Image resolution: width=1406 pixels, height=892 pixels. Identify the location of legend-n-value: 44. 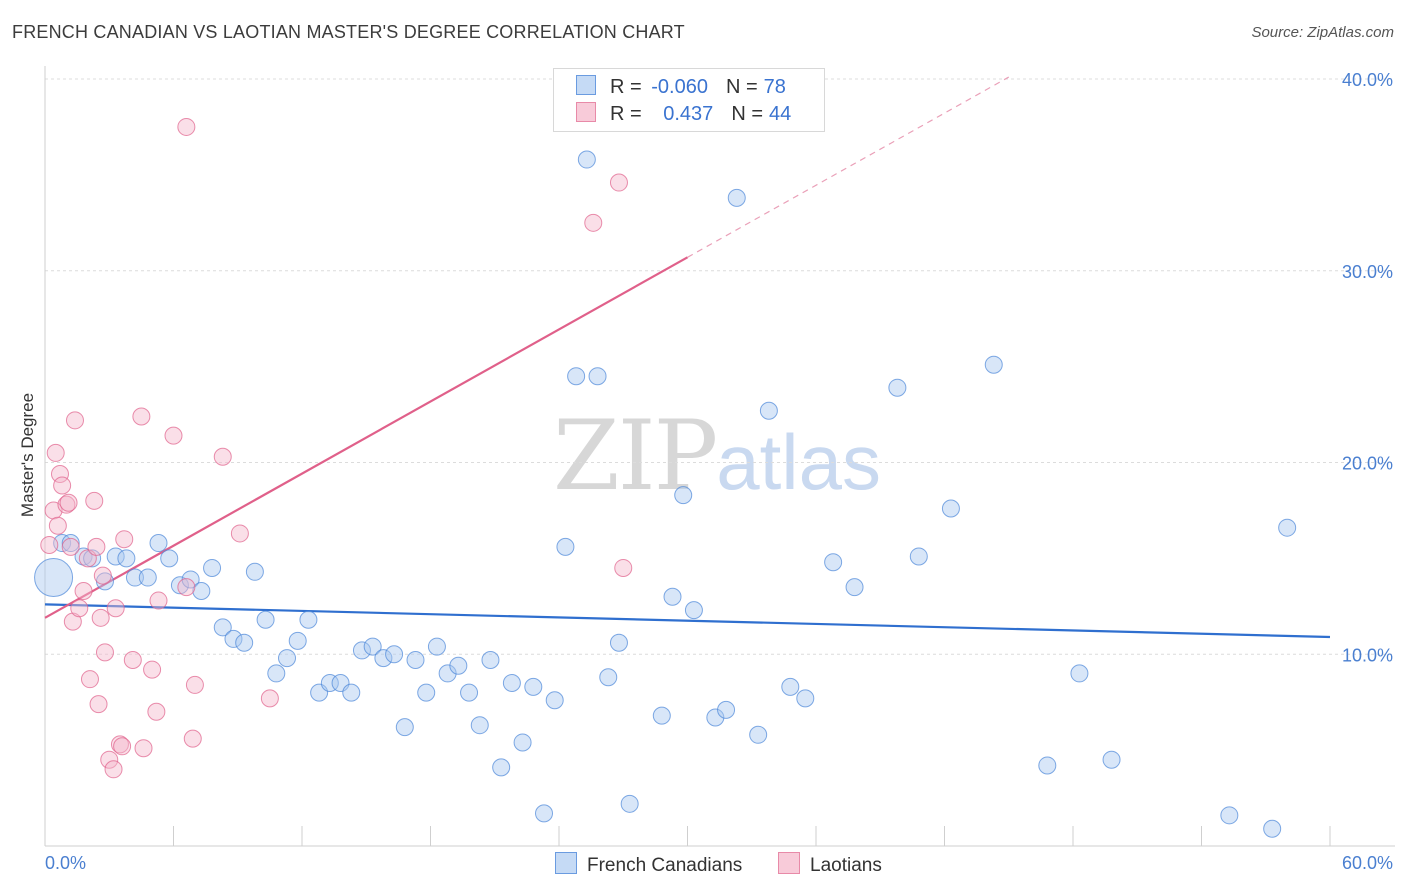
(780, 114).